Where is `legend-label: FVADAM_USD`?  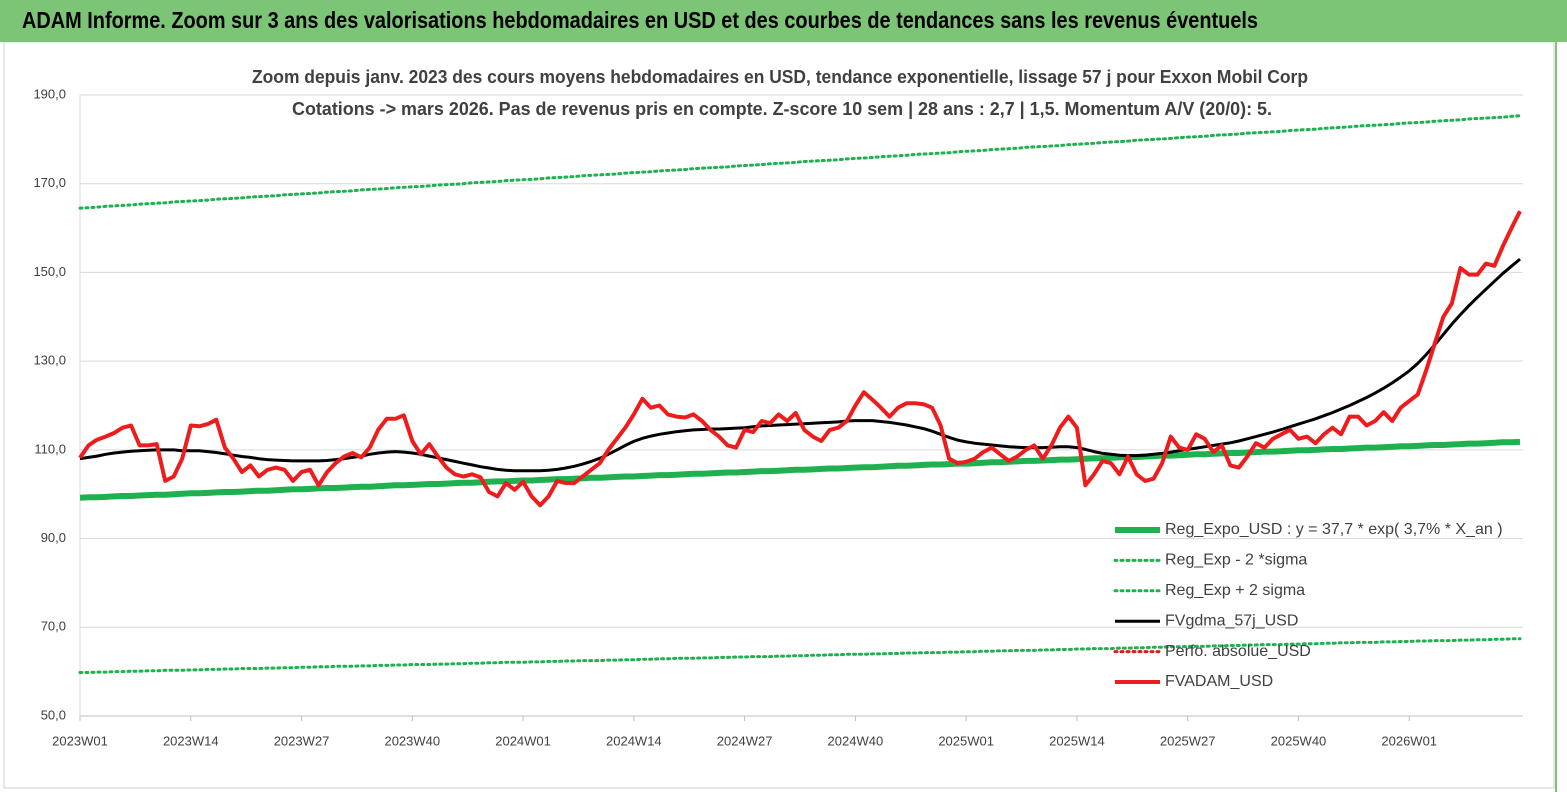
legend-label: FVADAM_USD is located at coordinates (1219, 681).